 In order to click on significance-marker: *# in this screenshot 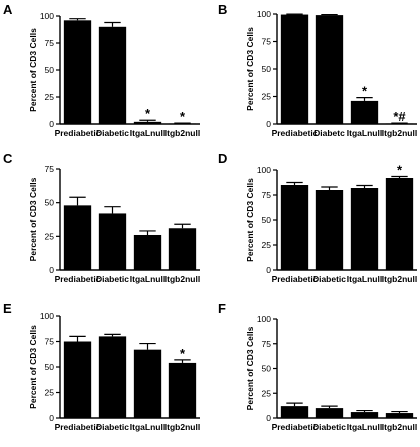, I will do `click(399, 116)`.